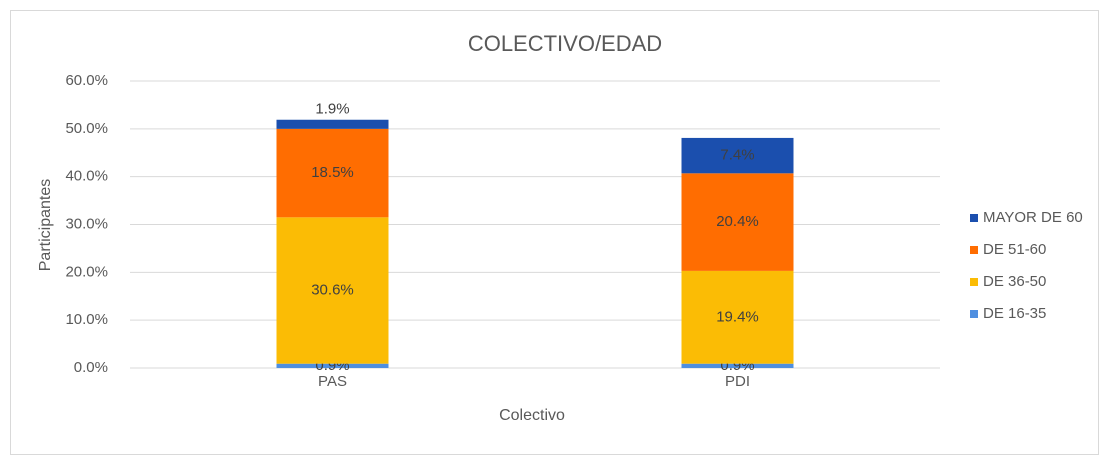 Image resolution: width=1110 pixels, height=465 pixels. What do you see at coordinates (532, 415) in the screenshot?
I see `x-axis-label: Colectivo` at bounding box center [532, 415].